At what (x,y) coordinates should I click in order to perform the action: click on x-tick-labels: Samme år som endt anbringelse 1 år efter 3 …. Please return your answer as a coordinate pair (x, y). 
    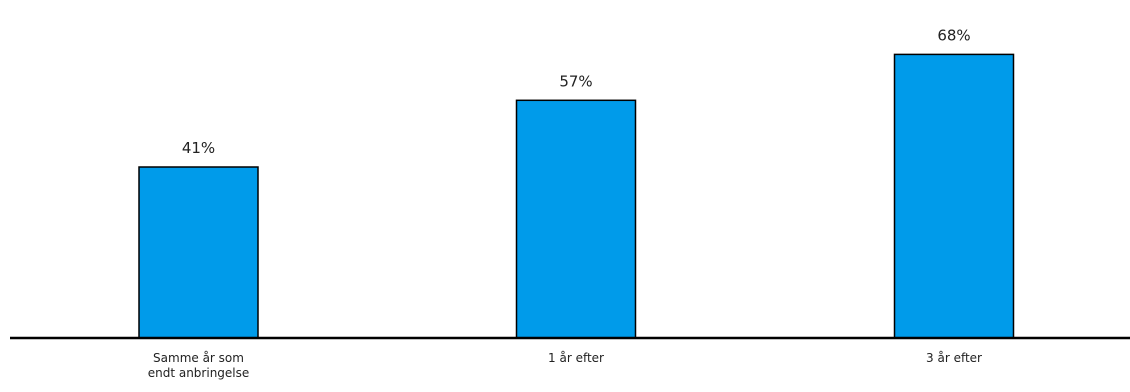
    Looking at the image, I should click on (565, 365).